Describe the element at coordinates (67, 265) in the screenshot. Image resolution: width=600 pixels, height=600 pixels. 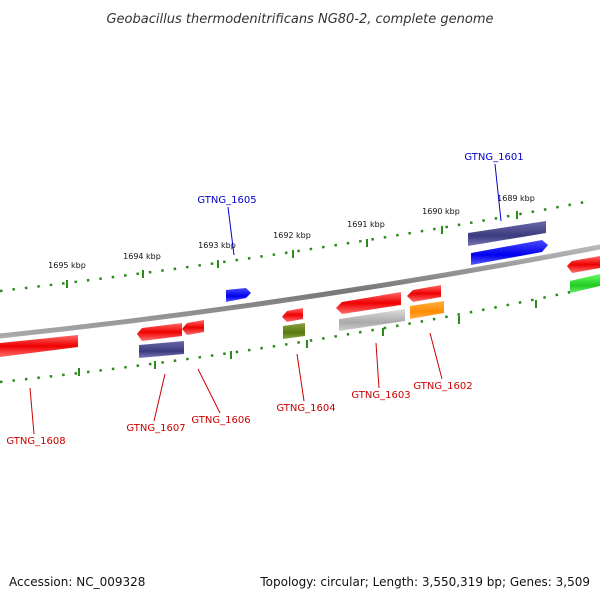
I see `tick-label-1695: 1695 kbp` at that location.